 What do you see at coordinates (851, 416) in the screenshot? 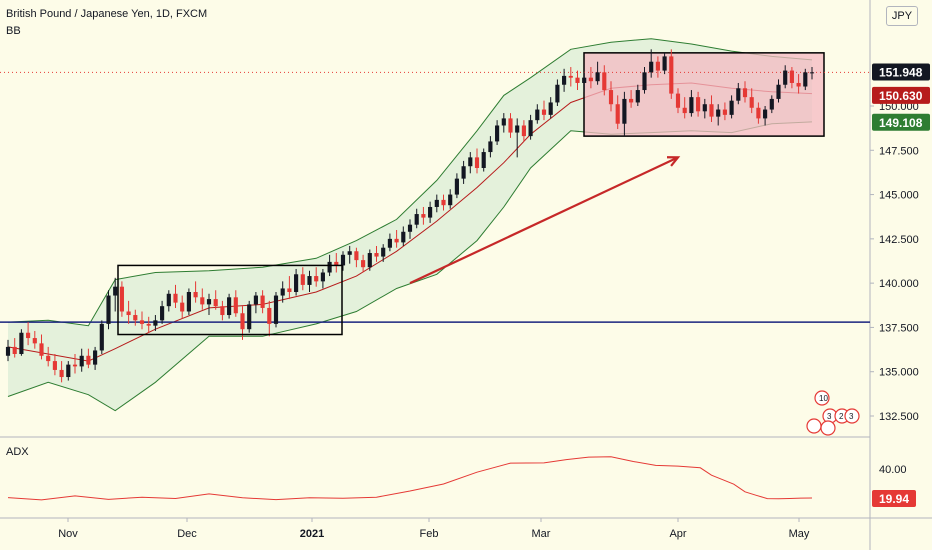
I see `event-count-label: 3` at bounding box center [851, 416].